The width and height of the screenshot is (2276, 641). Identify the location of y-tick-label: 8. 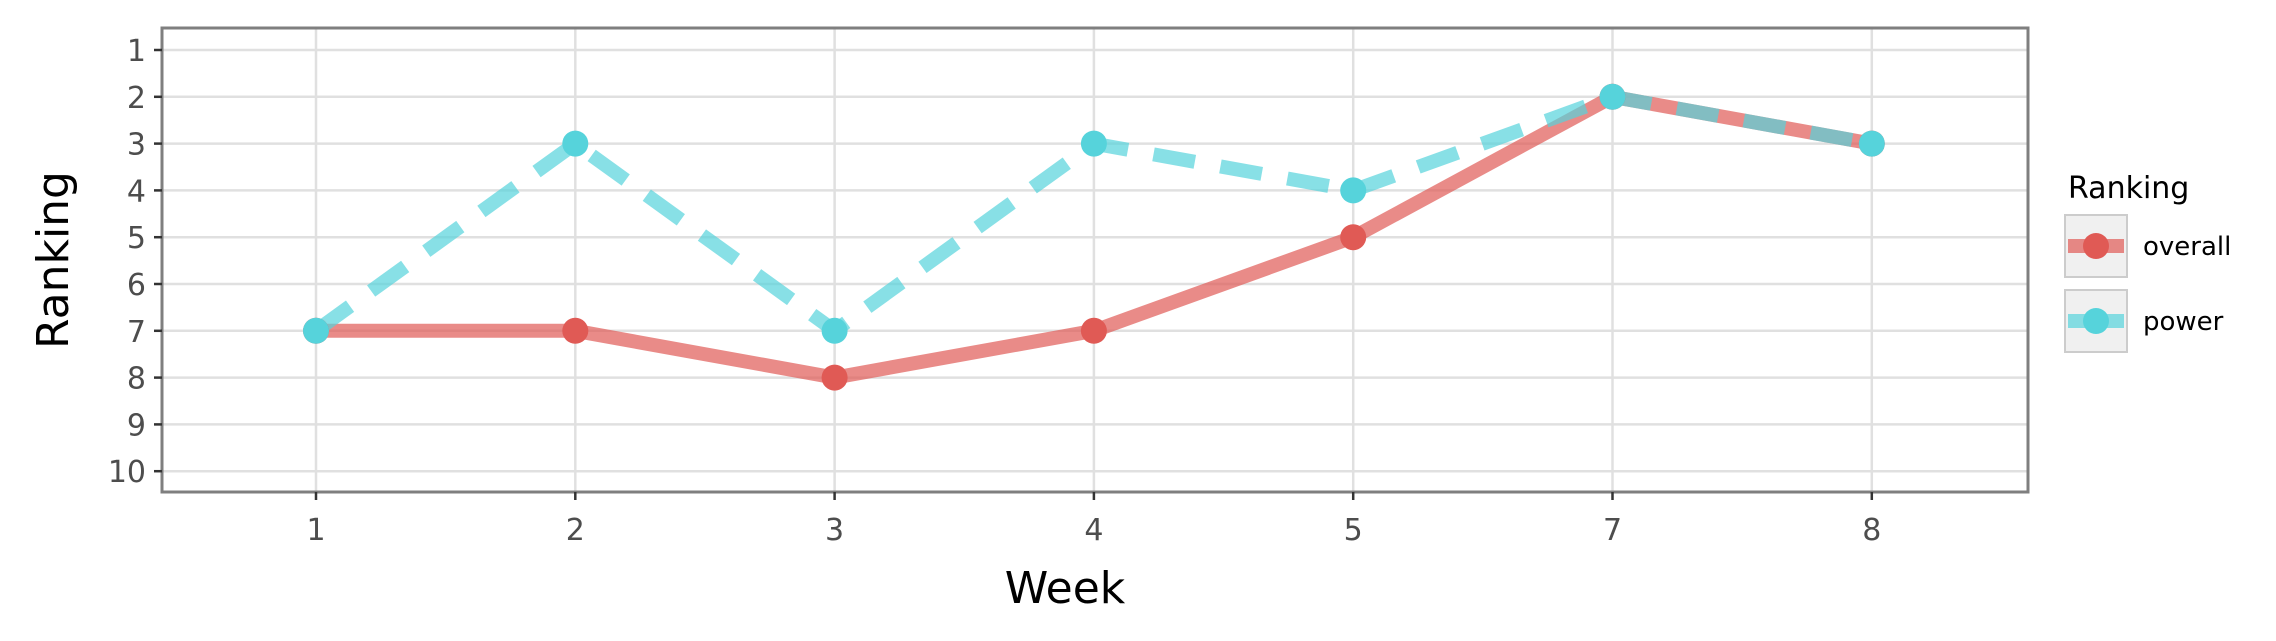
(136, 379).